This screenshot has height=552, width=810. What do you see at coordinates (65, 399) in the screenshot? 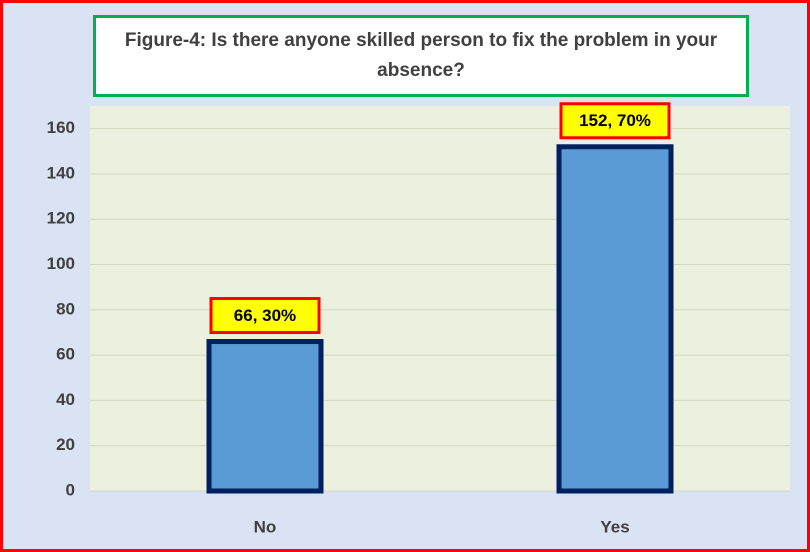
I see `y-tick-label: 40` at bounding box center [65, 399].